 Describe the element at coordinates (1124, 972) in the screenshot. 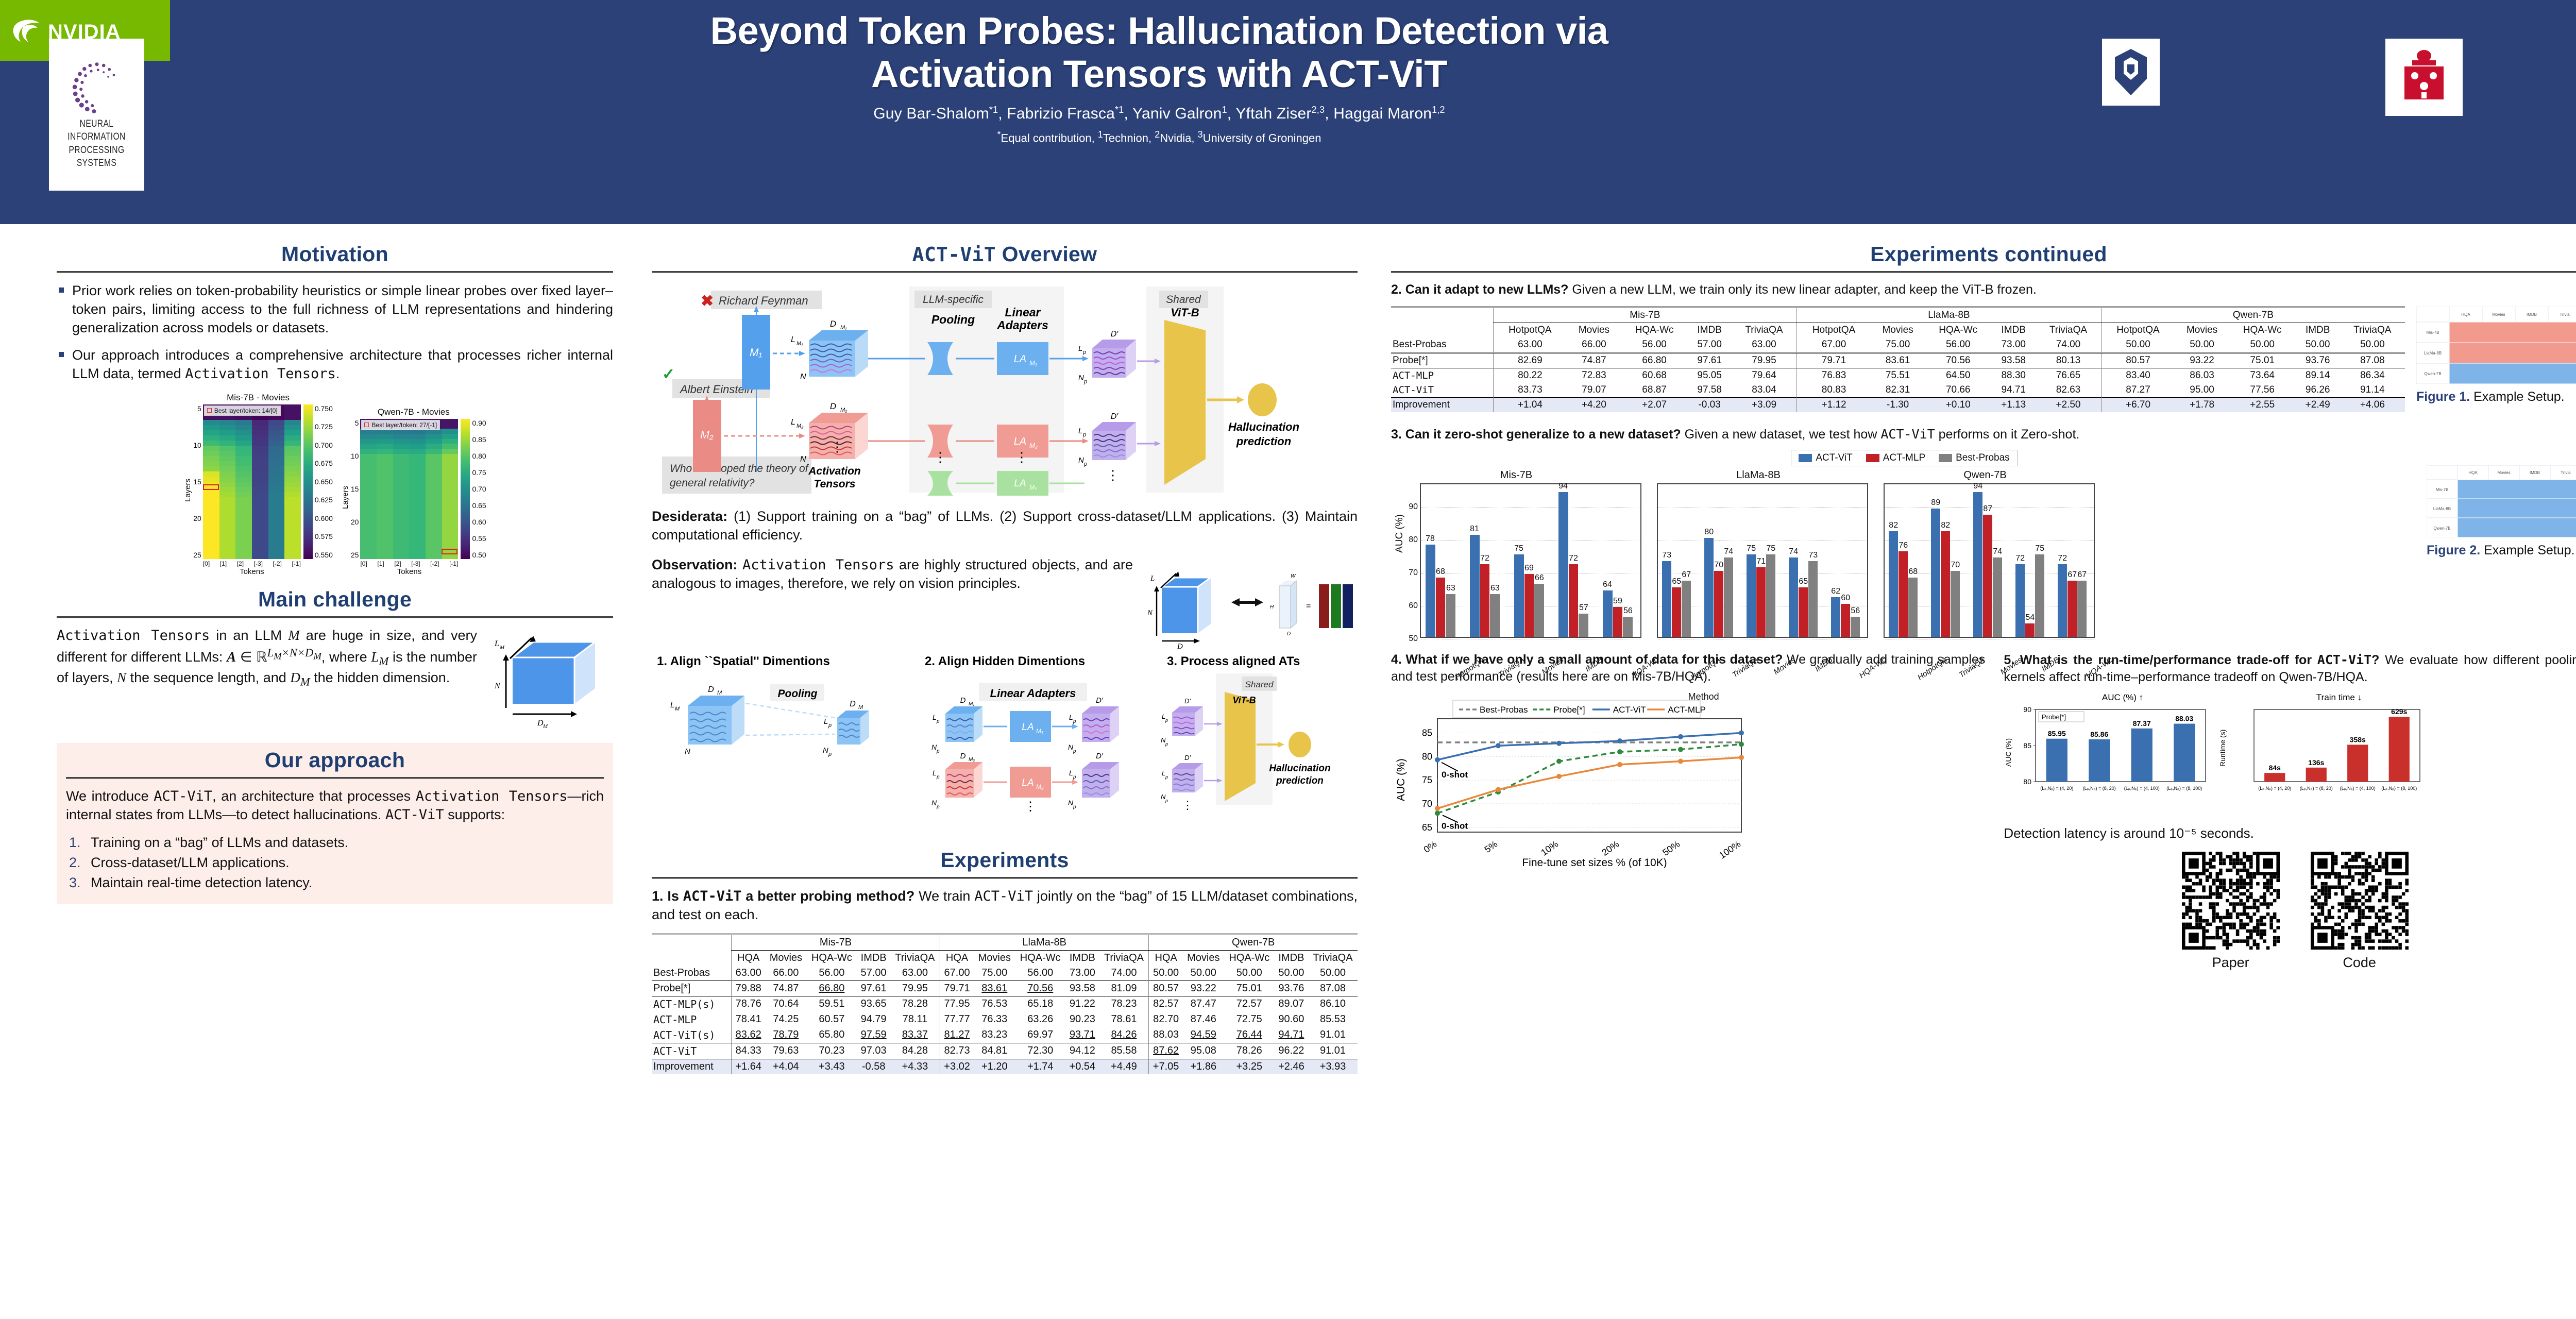

I see `table-cell: 74.00` at that location.